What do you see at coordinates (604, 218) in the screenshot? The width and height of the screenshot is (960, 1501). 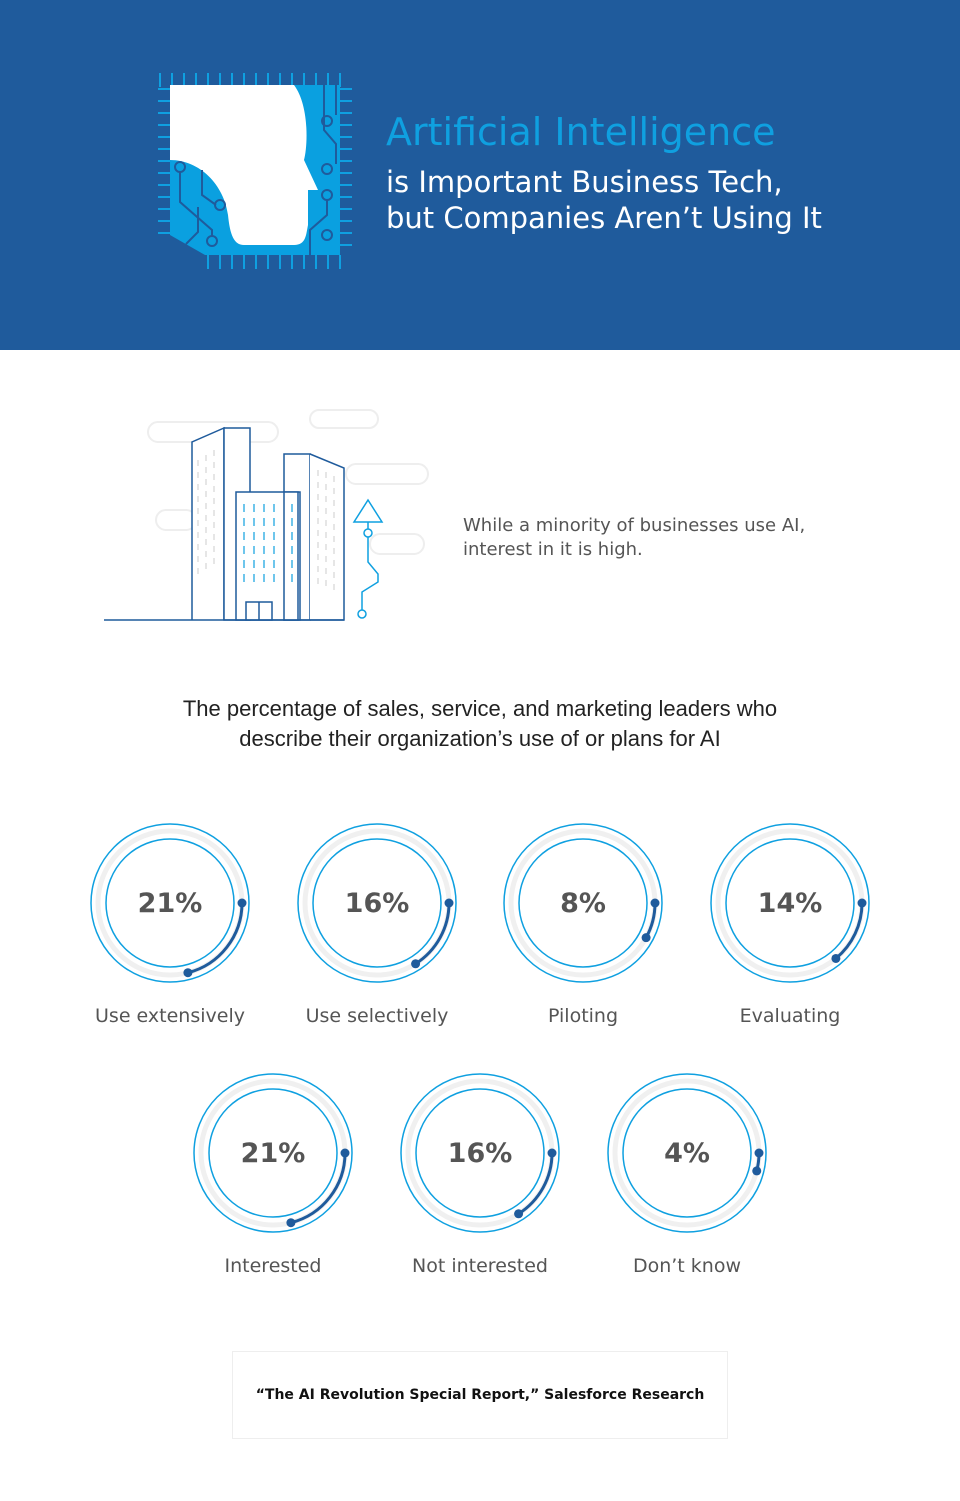 I see `subtitle-line-2: but Companies Aren’t Using It` at bounding box center [604, 218].